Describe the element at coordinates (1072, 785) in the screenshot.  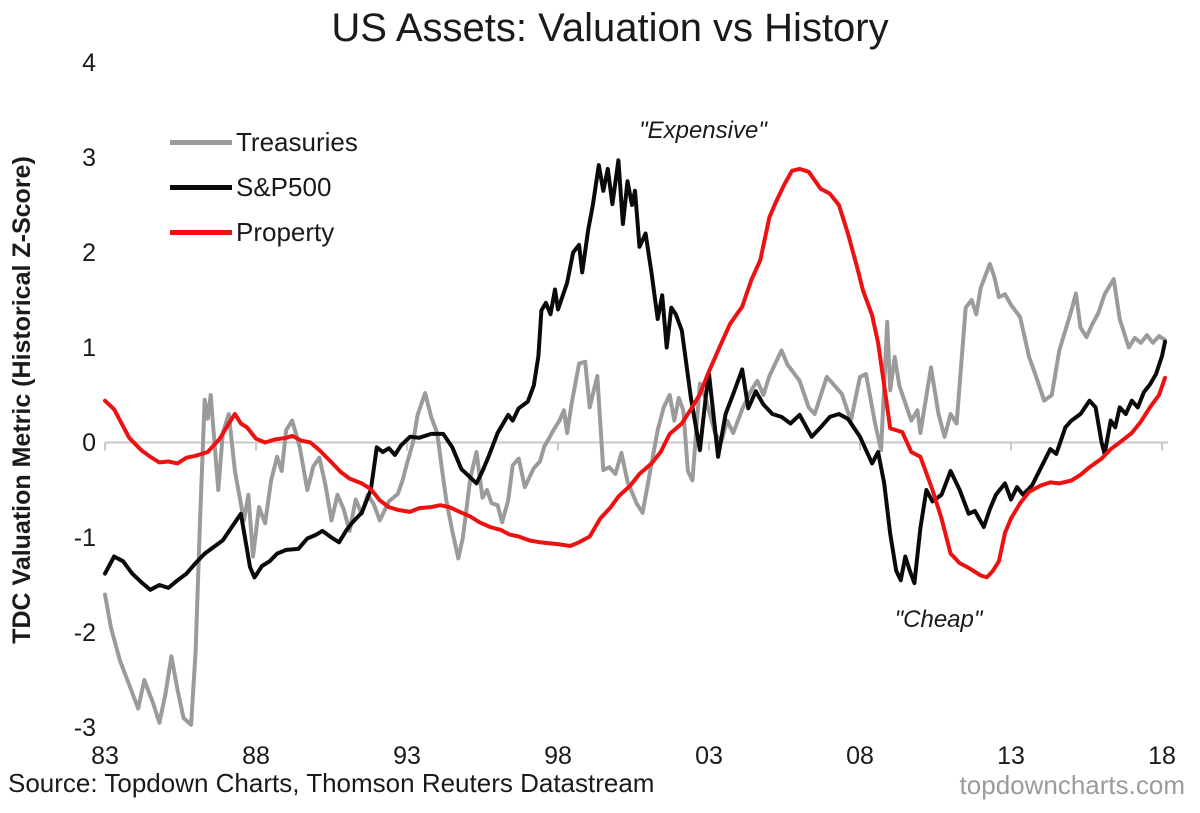
I see `watermark: topdowncharts.com` at that location.